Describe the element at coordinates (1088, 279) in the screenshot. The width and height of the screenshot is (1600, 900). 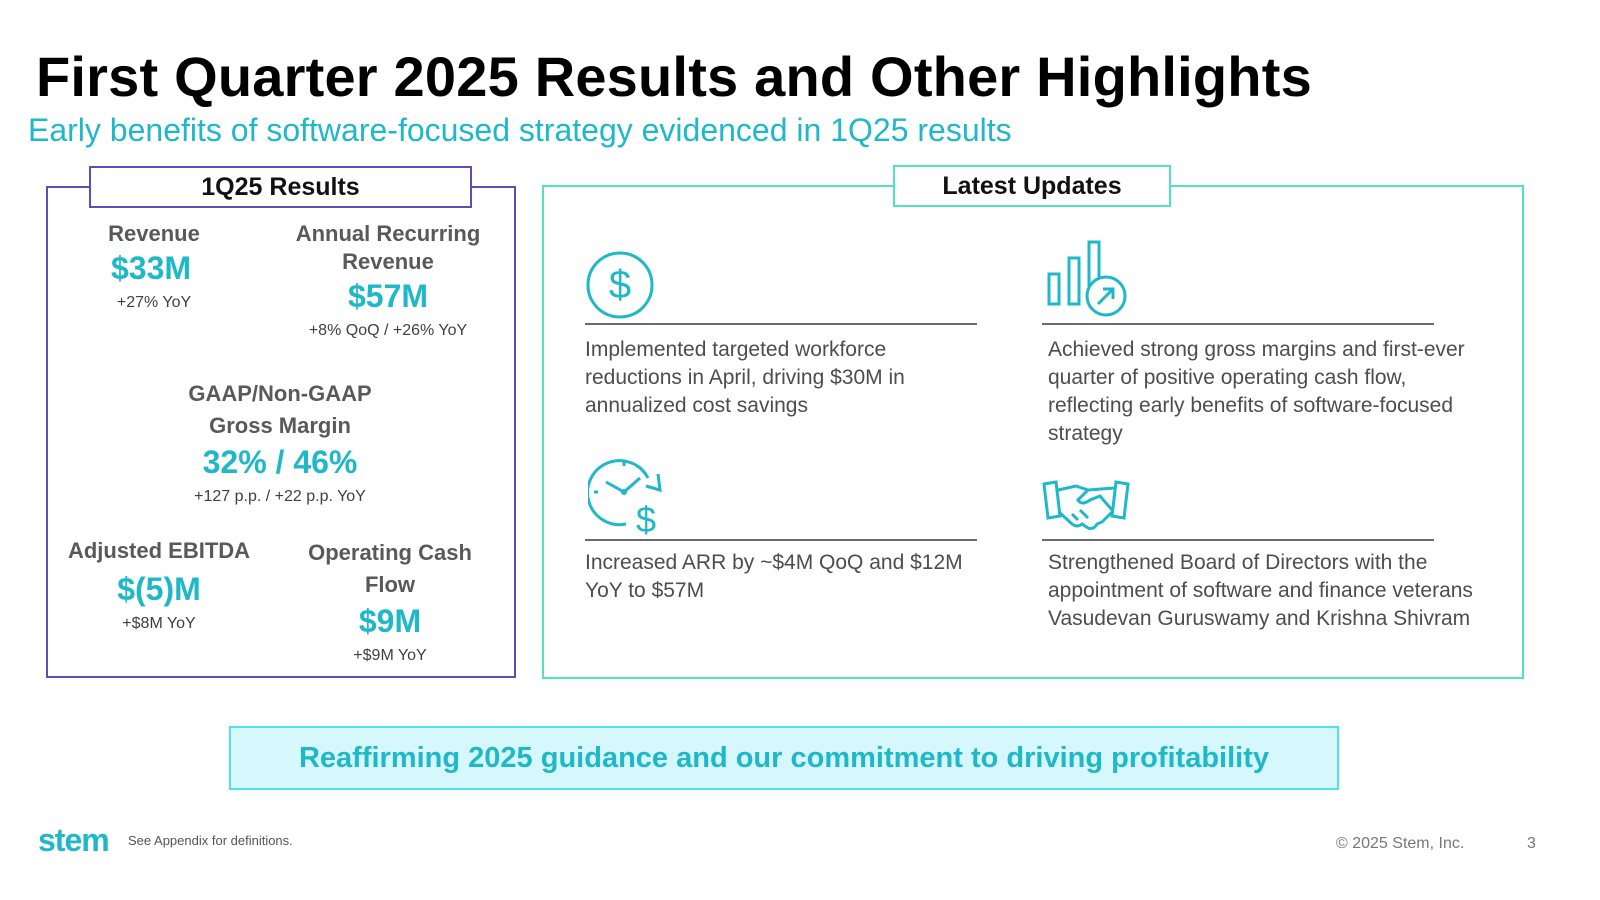
I see `bar-chart-growth-icon` at that location.